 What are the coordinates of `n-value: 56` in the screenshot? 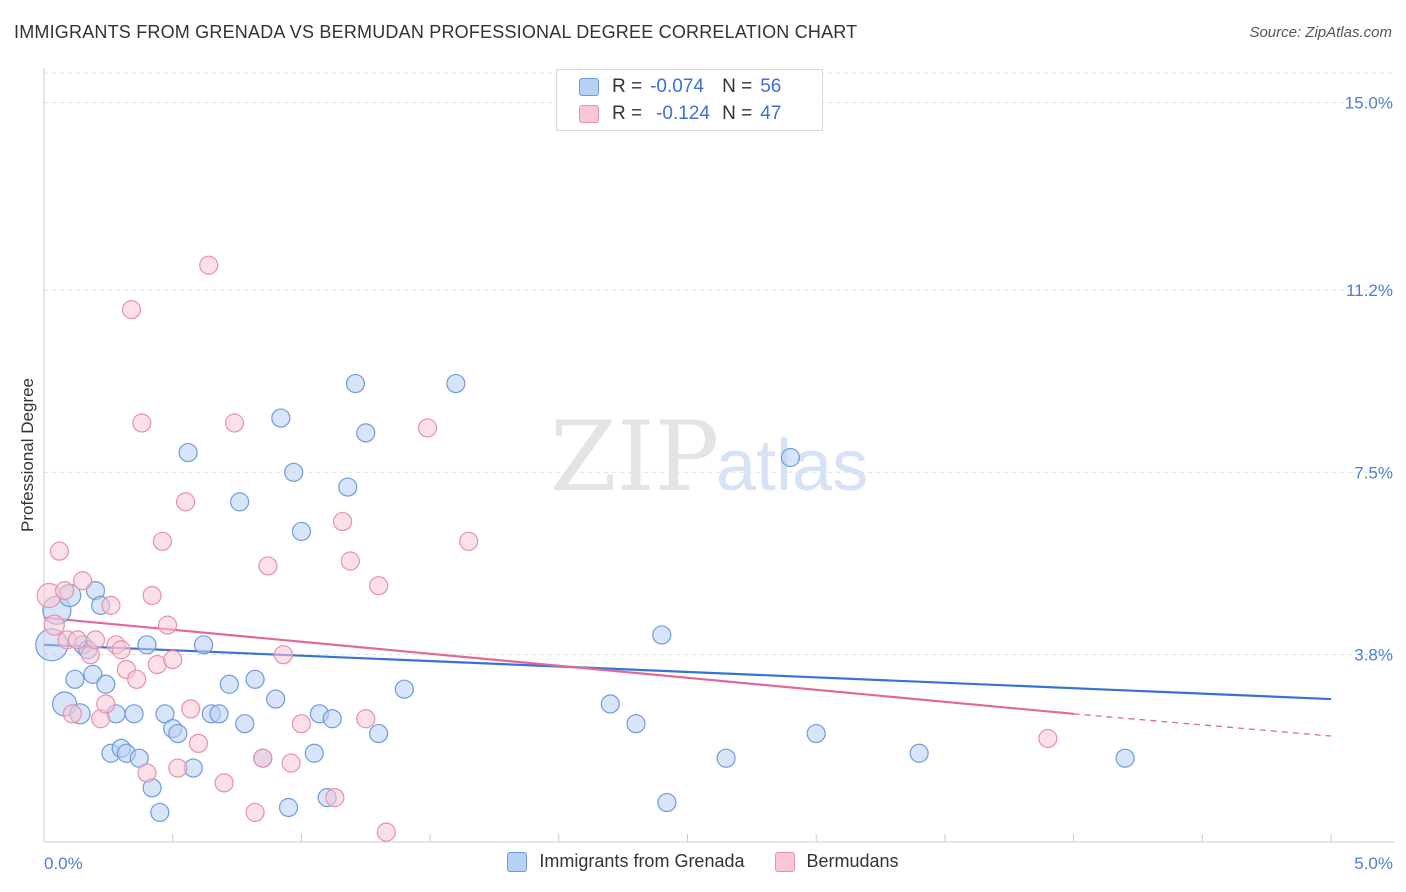 It's located at (771, 86).